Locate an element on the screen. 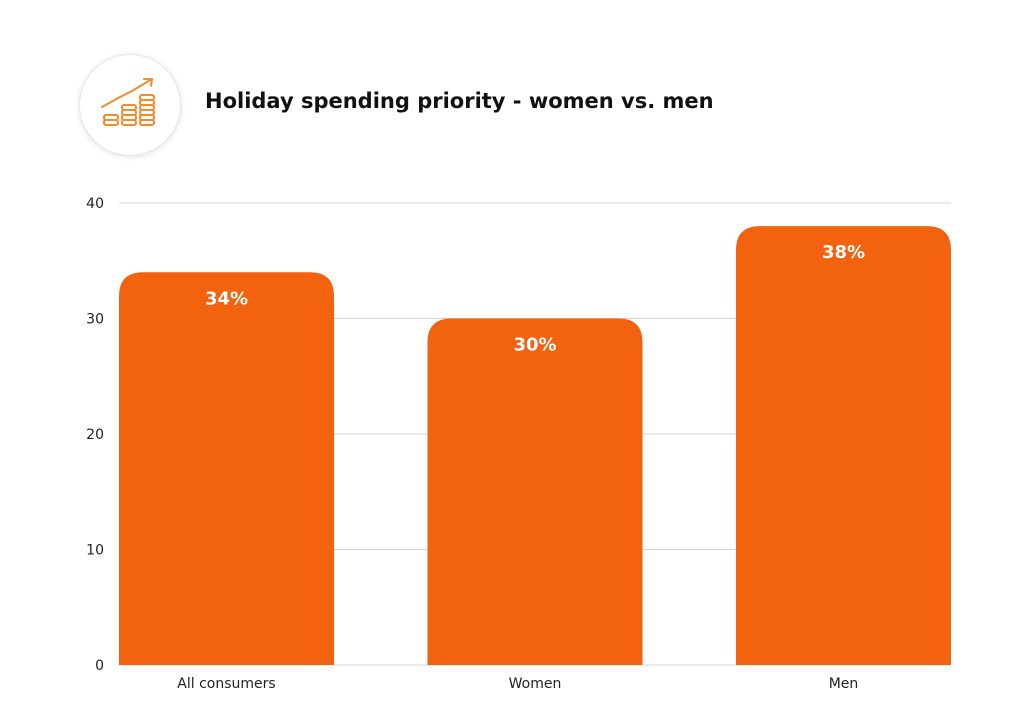 This screenshot has width=1024, height=716. y-tick-label: 10 is located at coordinates (95, 551).